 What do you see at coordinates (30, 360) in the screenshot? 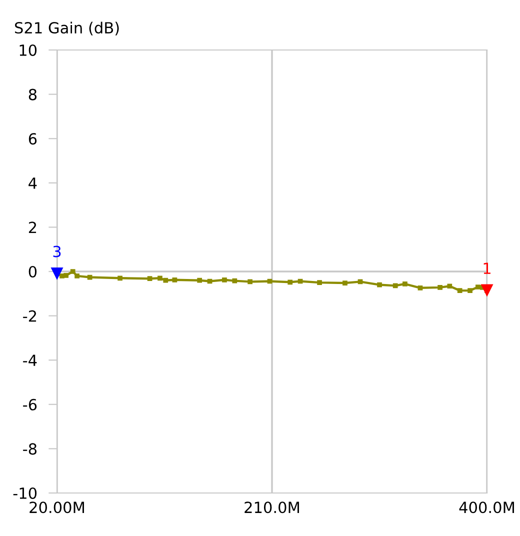
I see `y-tick-label: -4` at bounding box center [30, 360].